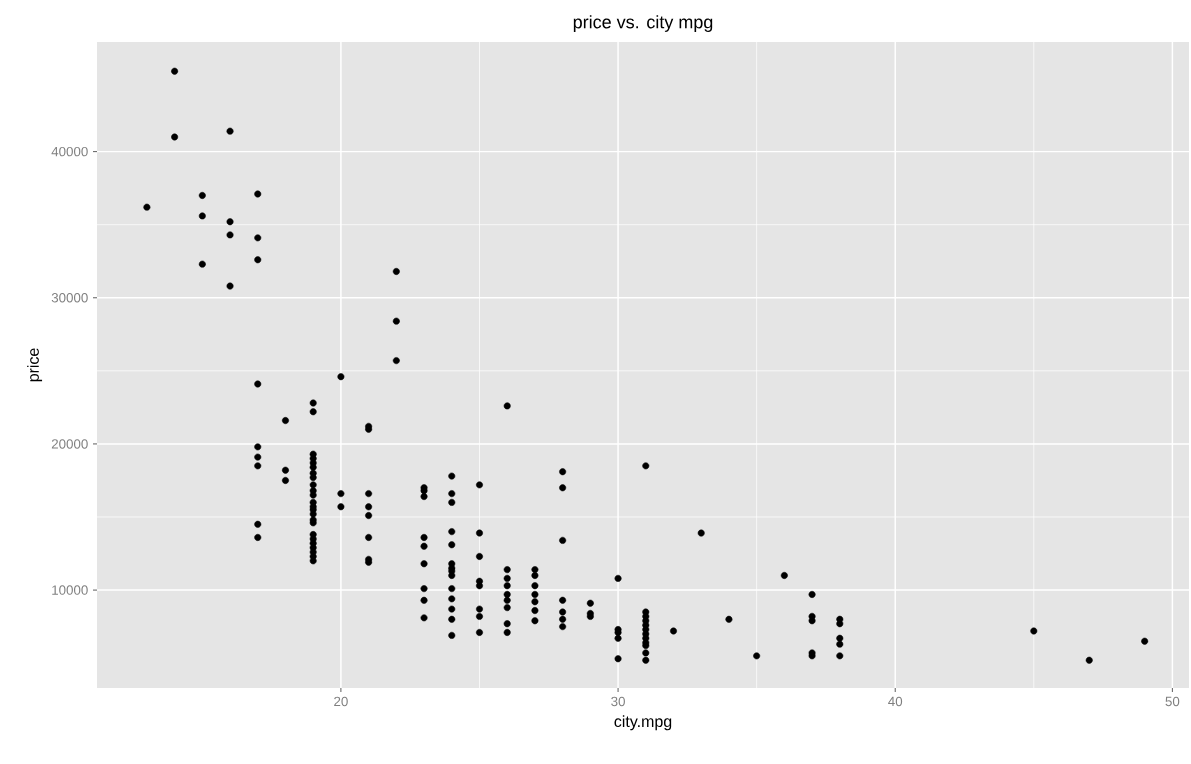 Image resolution: width=1191 pixels, height=764 pixels. What do you see at coordinates (70, 590) in the screenshot?
I see `y-tick-label: 10000` at bounding box center [70, 590].